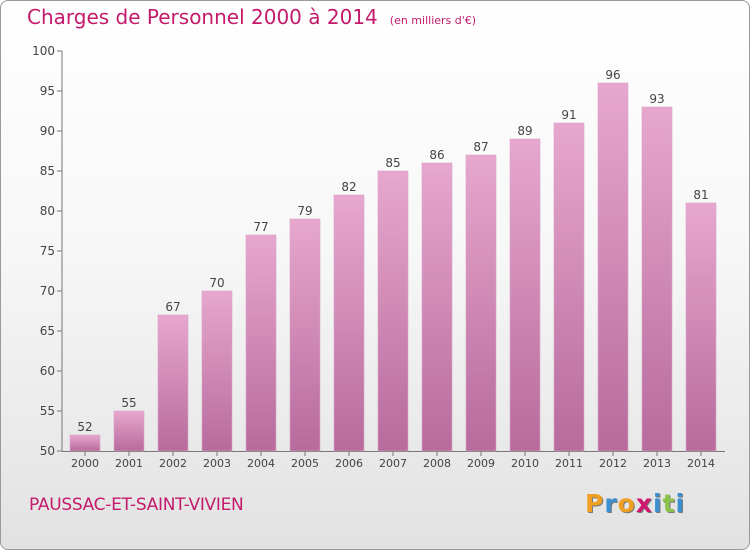  I want to click on x-tick-label: 2011, so click(569, 463).